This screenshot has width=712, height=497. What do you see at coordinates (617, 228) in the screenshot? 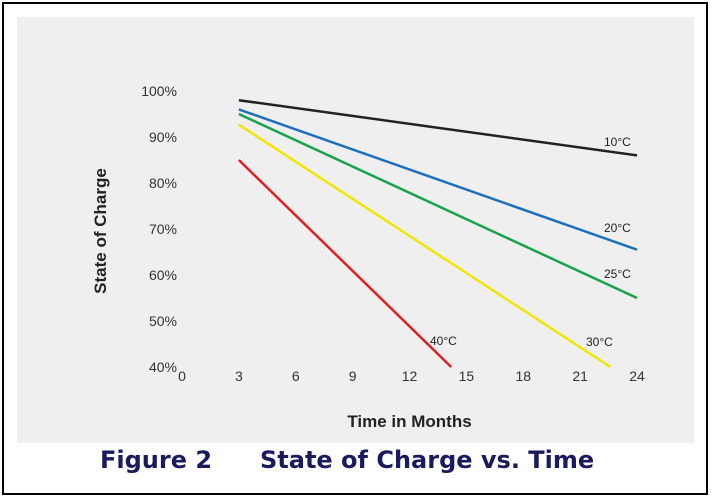
I see `series-label: 20°C` at bounding box center [617, 228].